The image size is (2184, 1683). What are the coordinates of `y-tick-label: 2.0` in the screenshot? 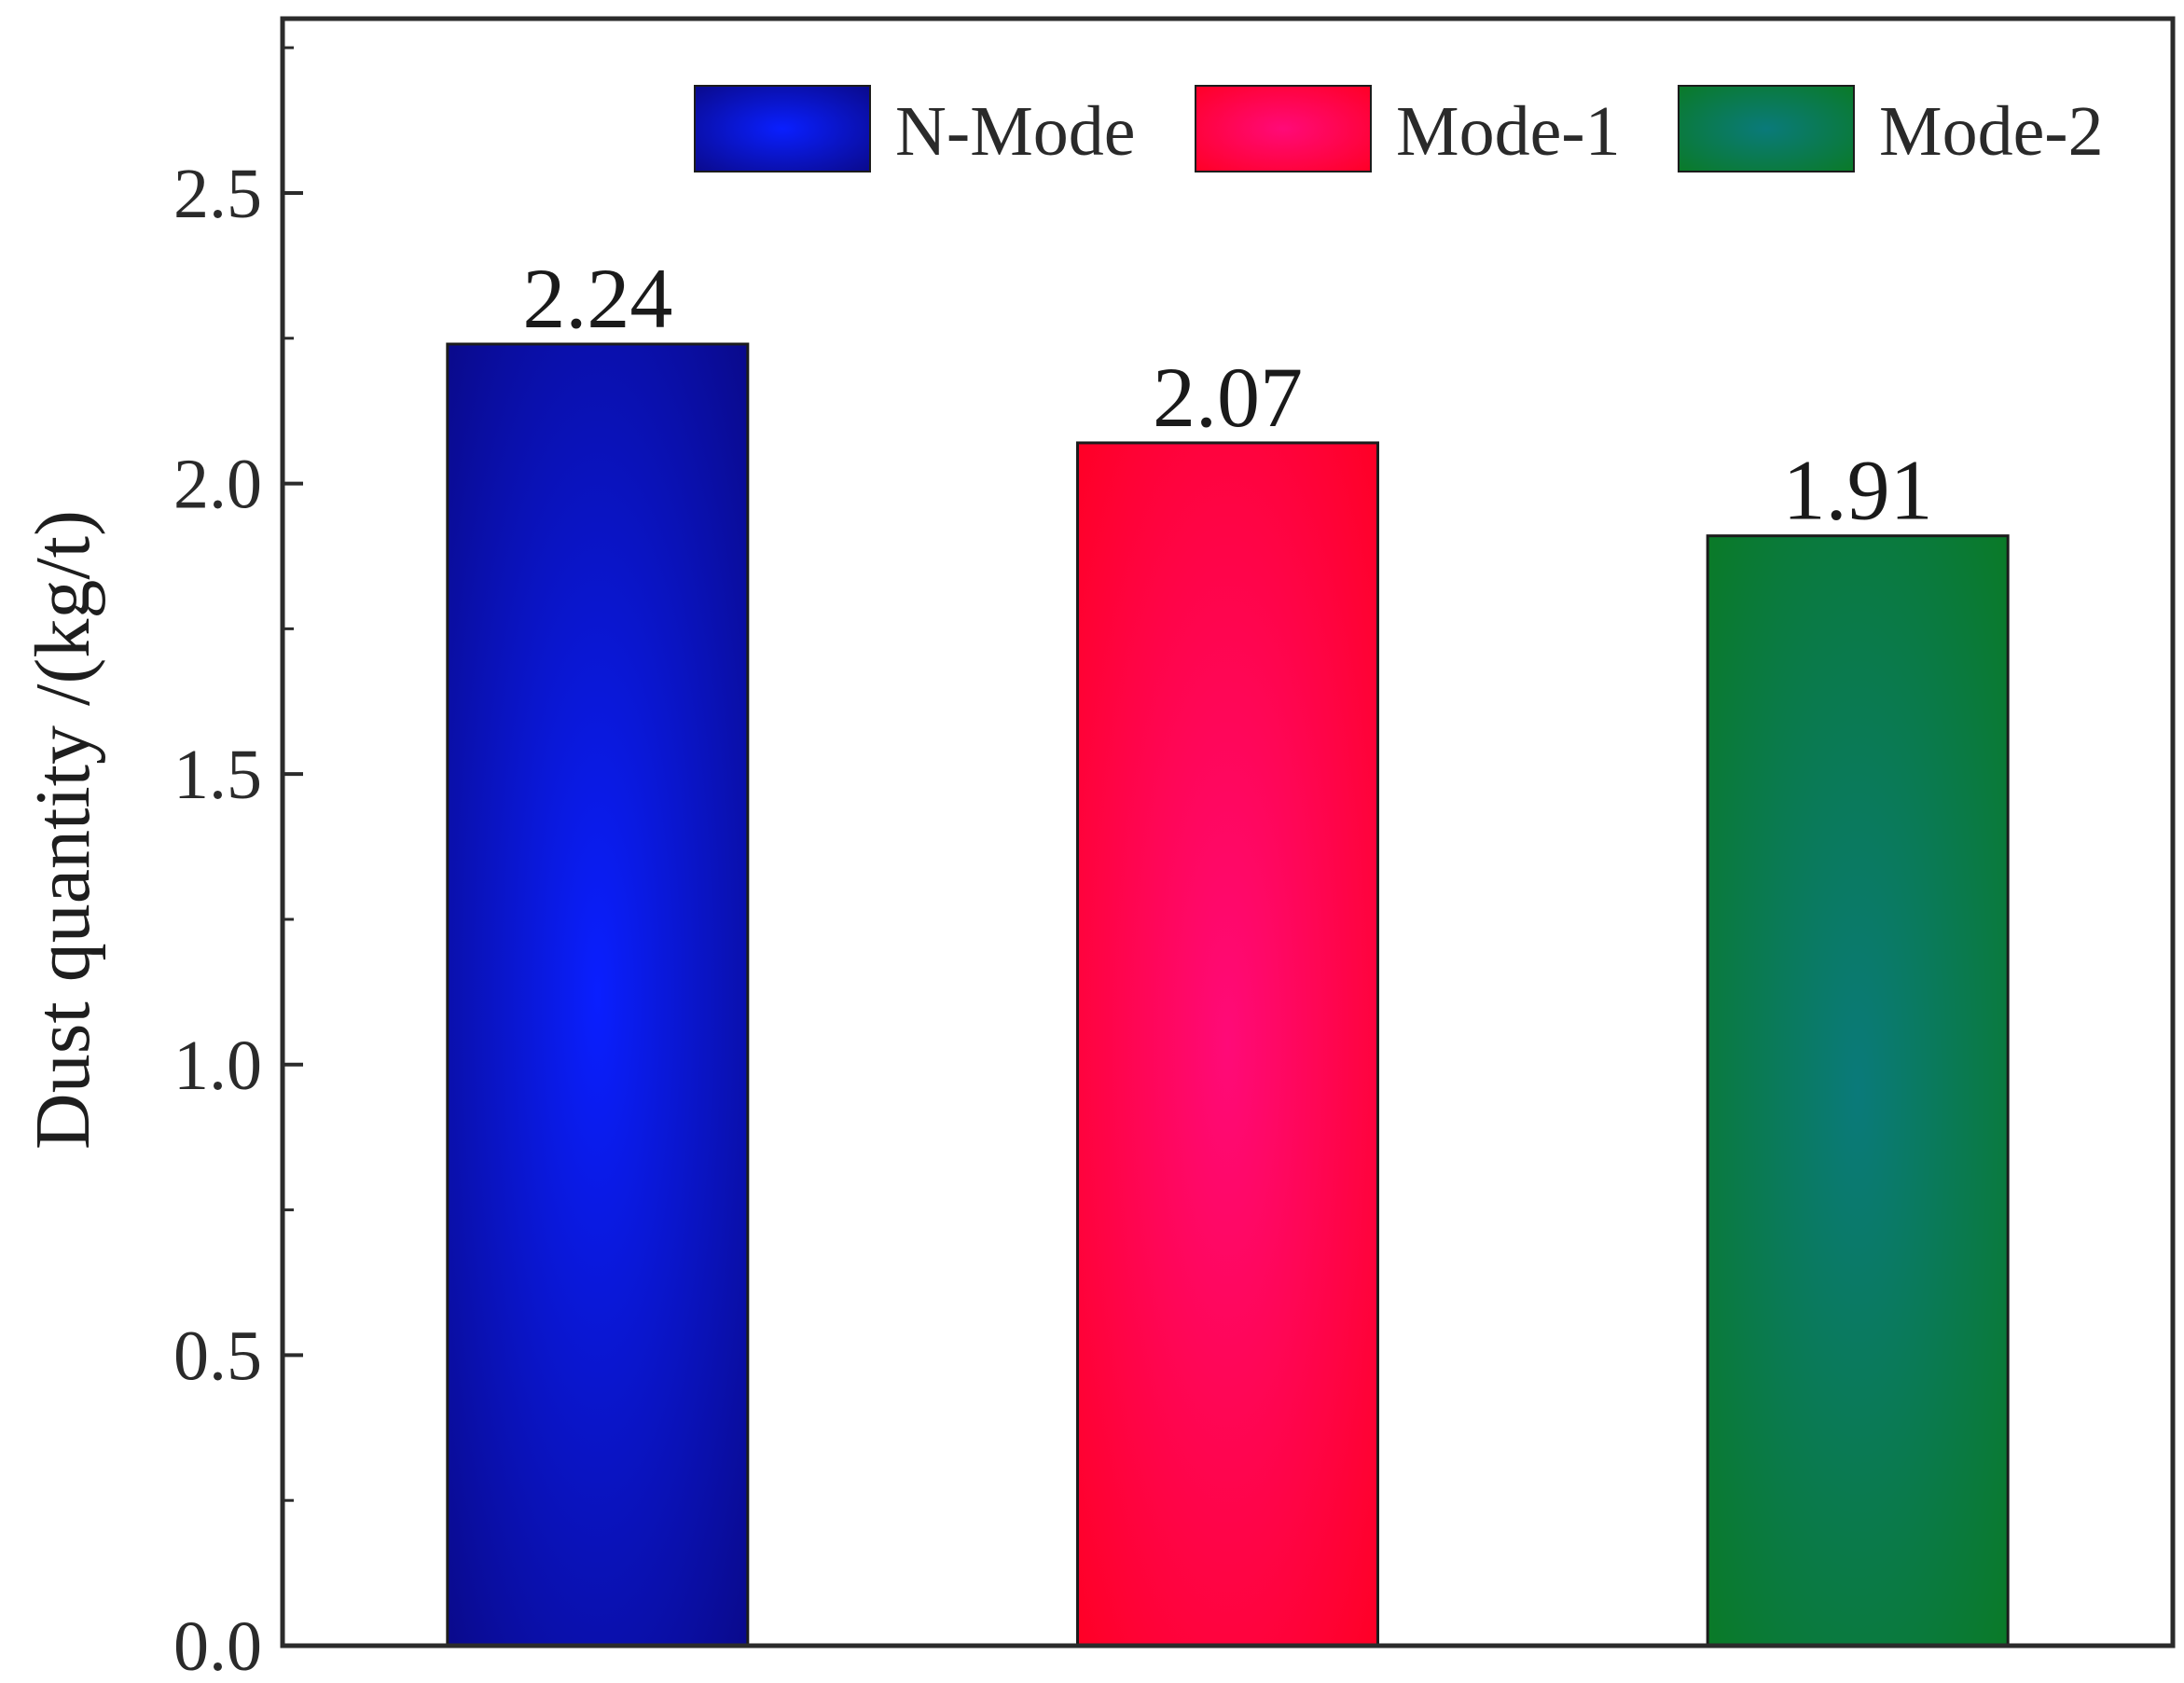 It's located at (217, 485).